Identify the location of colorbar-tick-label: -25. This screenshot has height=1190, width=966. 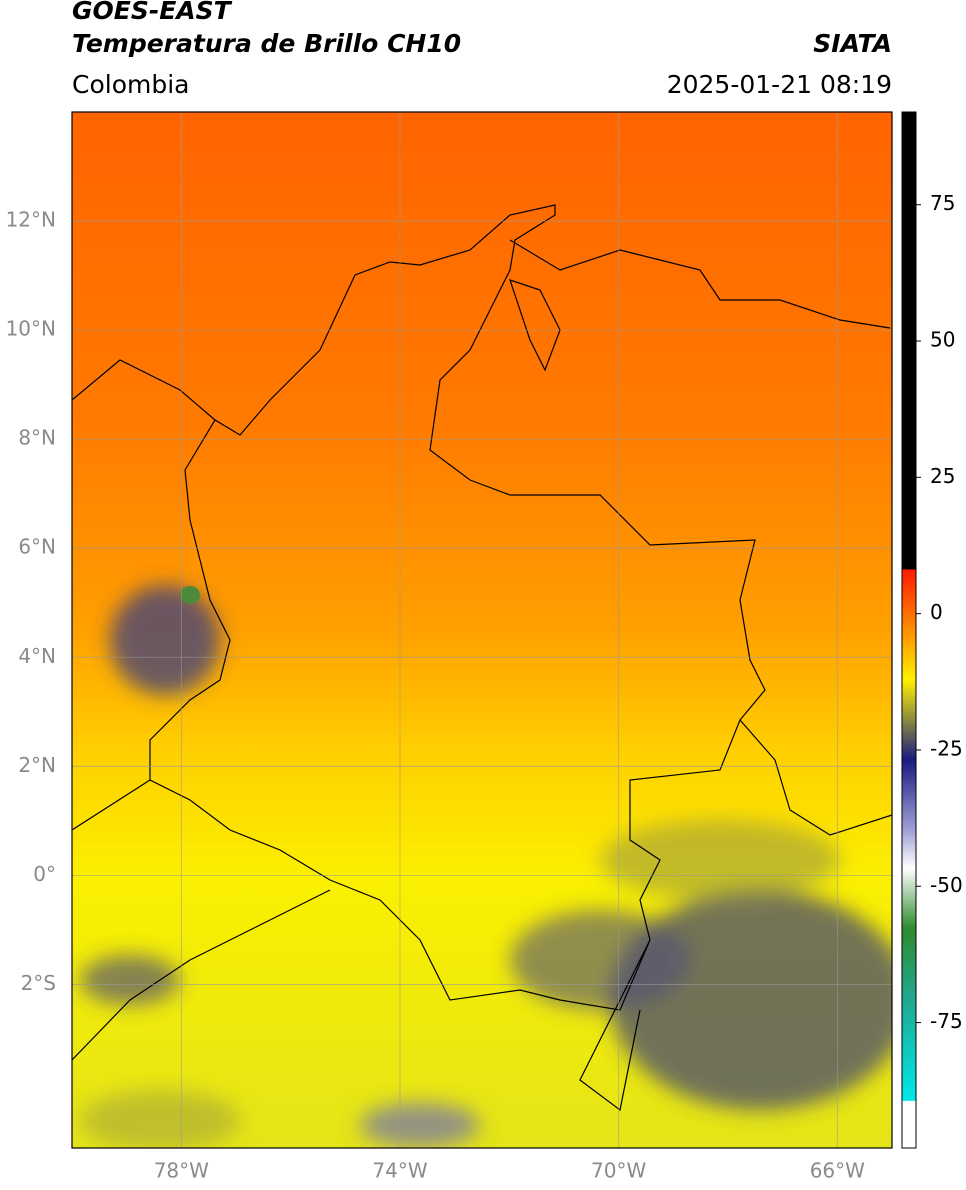
(946, 748).